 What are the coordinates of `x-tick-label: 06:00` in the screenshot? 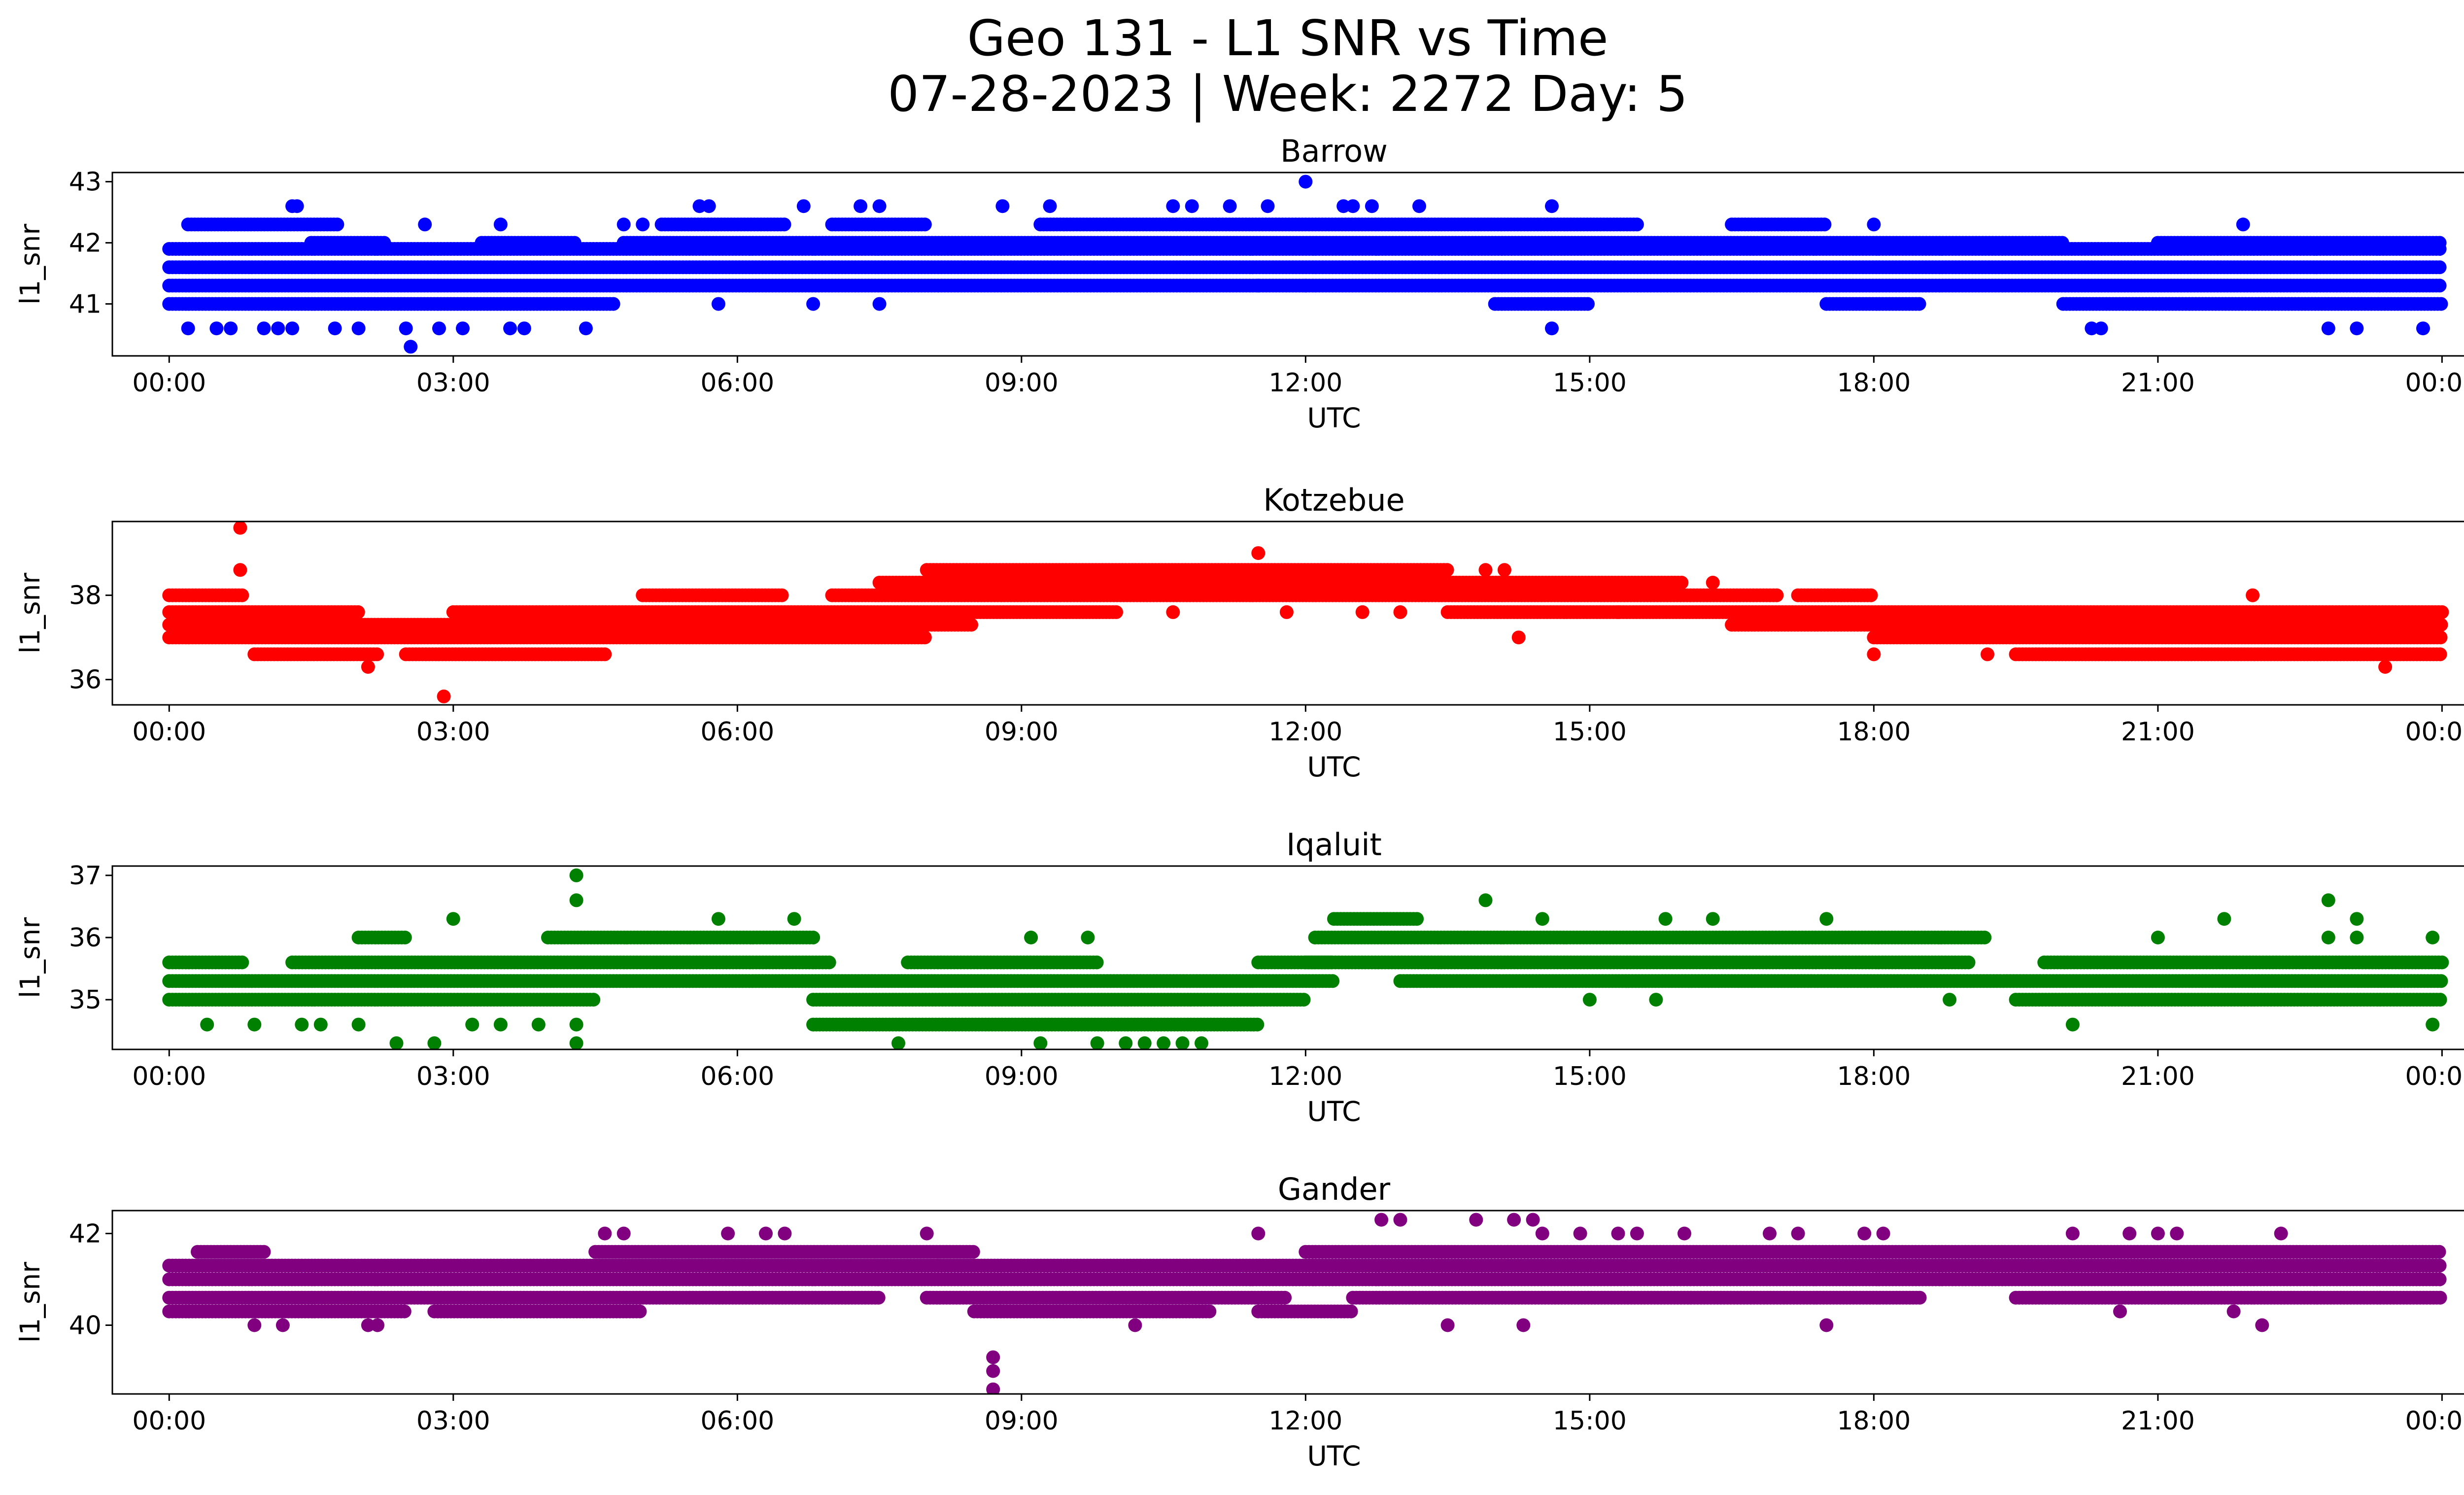 It's located at (737, 383).